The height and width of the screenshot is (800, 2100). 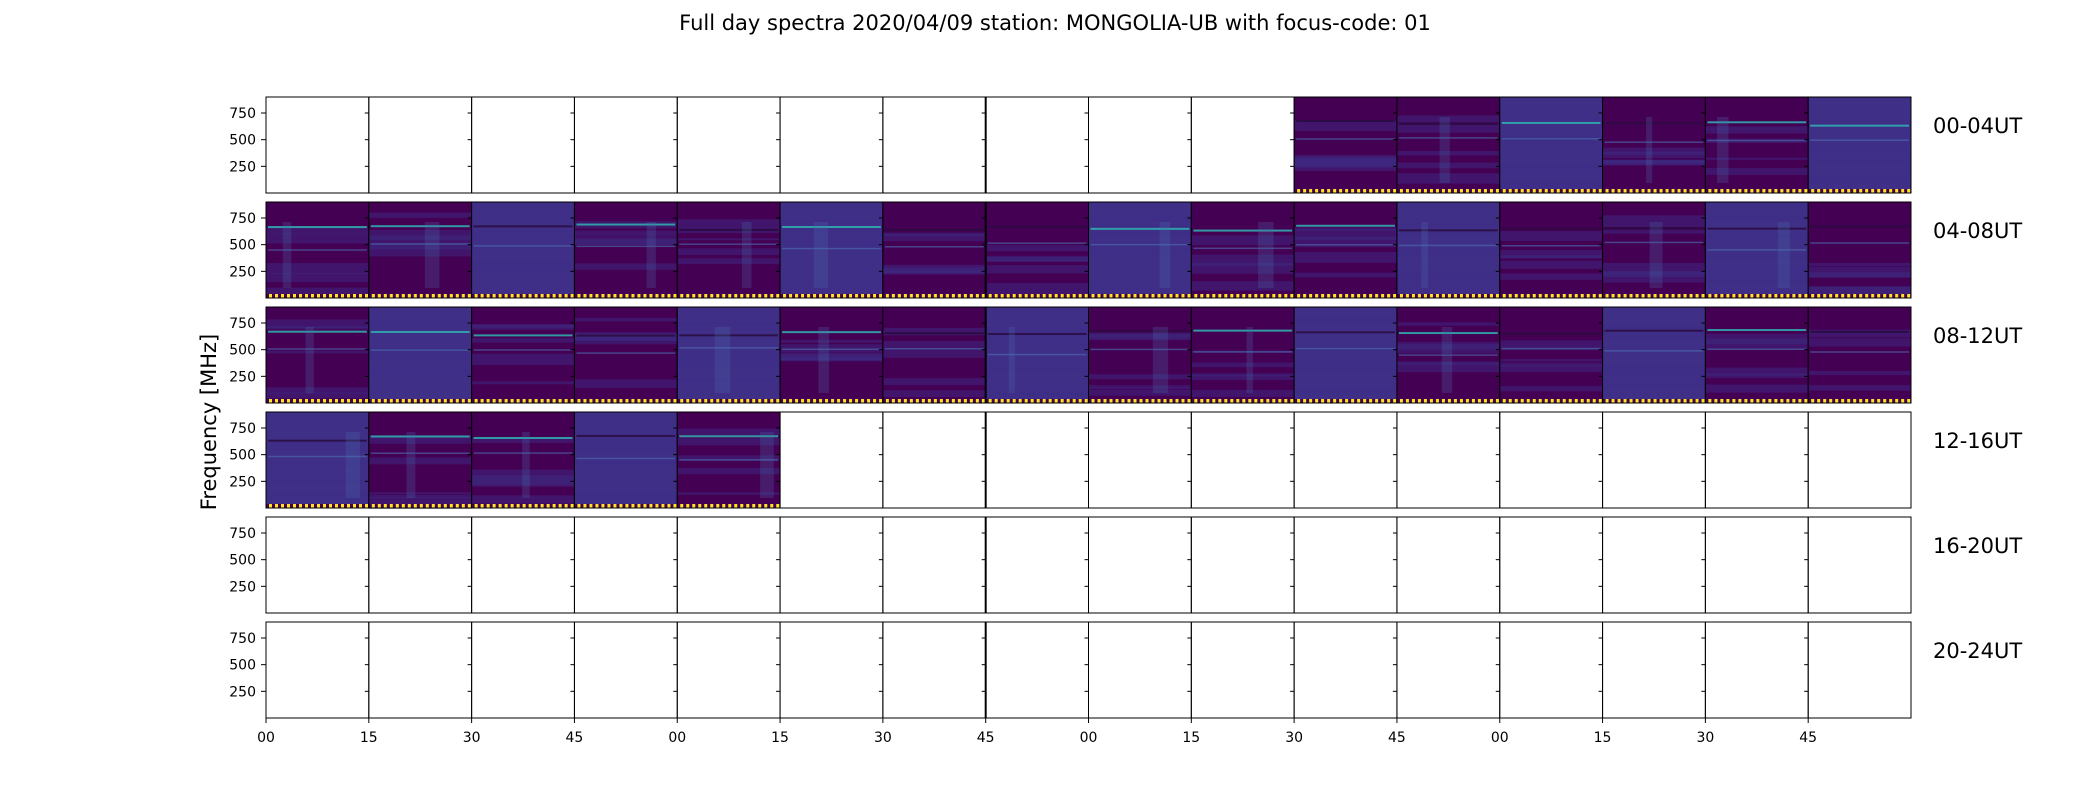 What do you see at coordinates (1808, 738) in the screenshot?
I see `x-tick-label: 45` at bounding box center [1808, 738].